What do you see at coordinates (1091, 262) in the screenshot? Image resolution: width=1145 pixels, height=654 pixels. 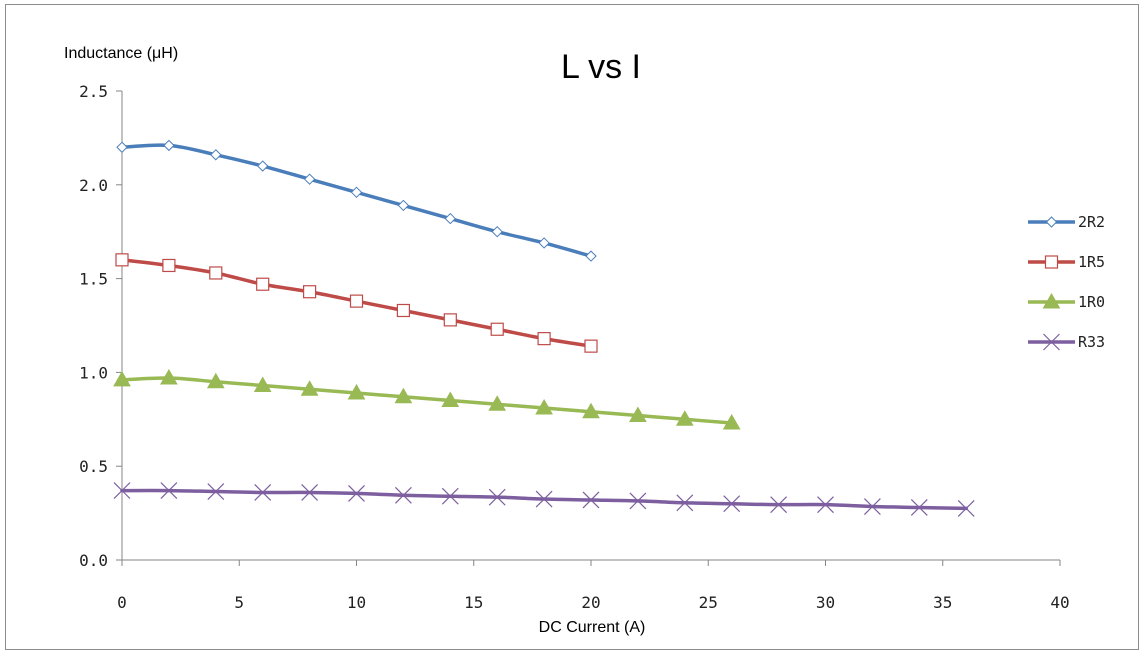 I see `legend-label: 1R5` at bounding box center [1091, 262].